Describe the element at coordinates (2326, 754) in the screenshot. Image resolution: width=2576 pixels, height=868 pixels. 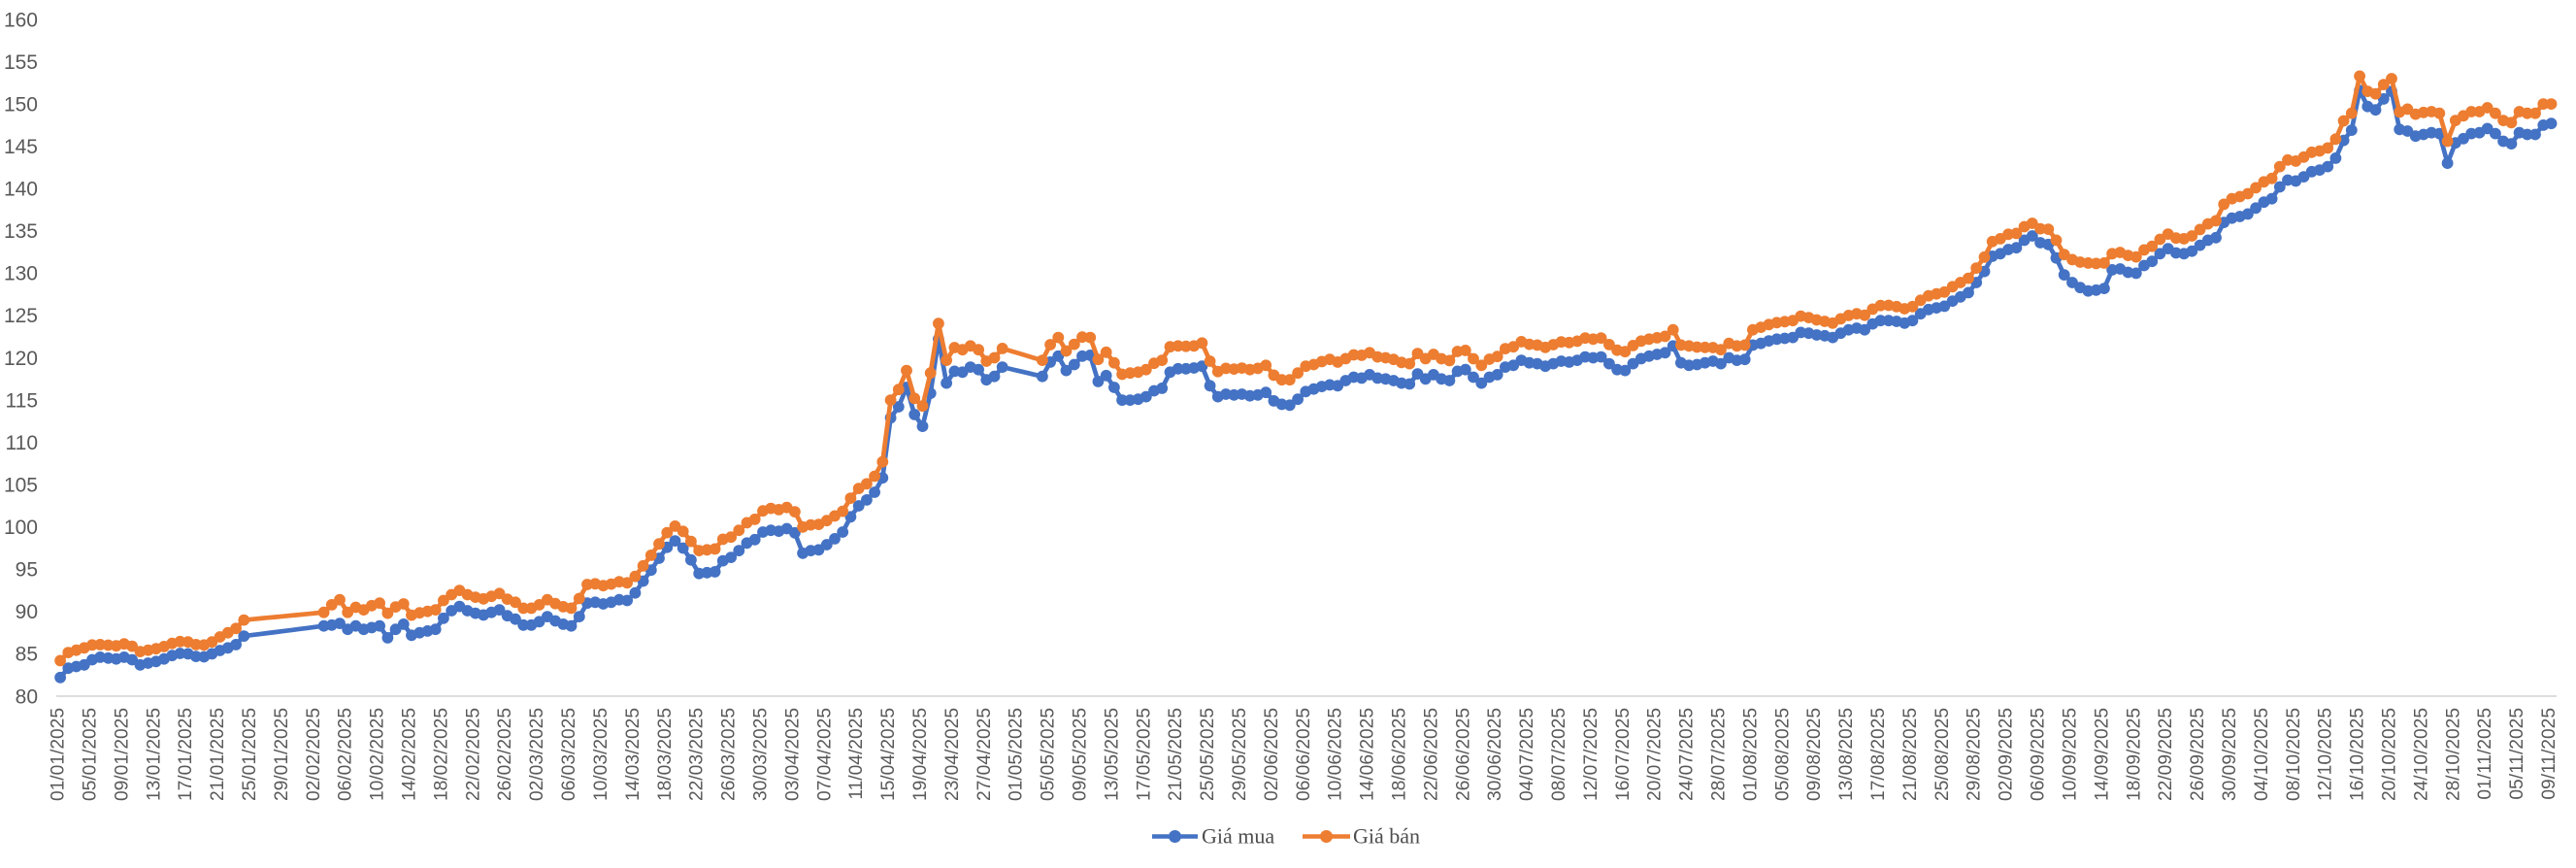
I see `svg-text: 12/10/2025` at that location.